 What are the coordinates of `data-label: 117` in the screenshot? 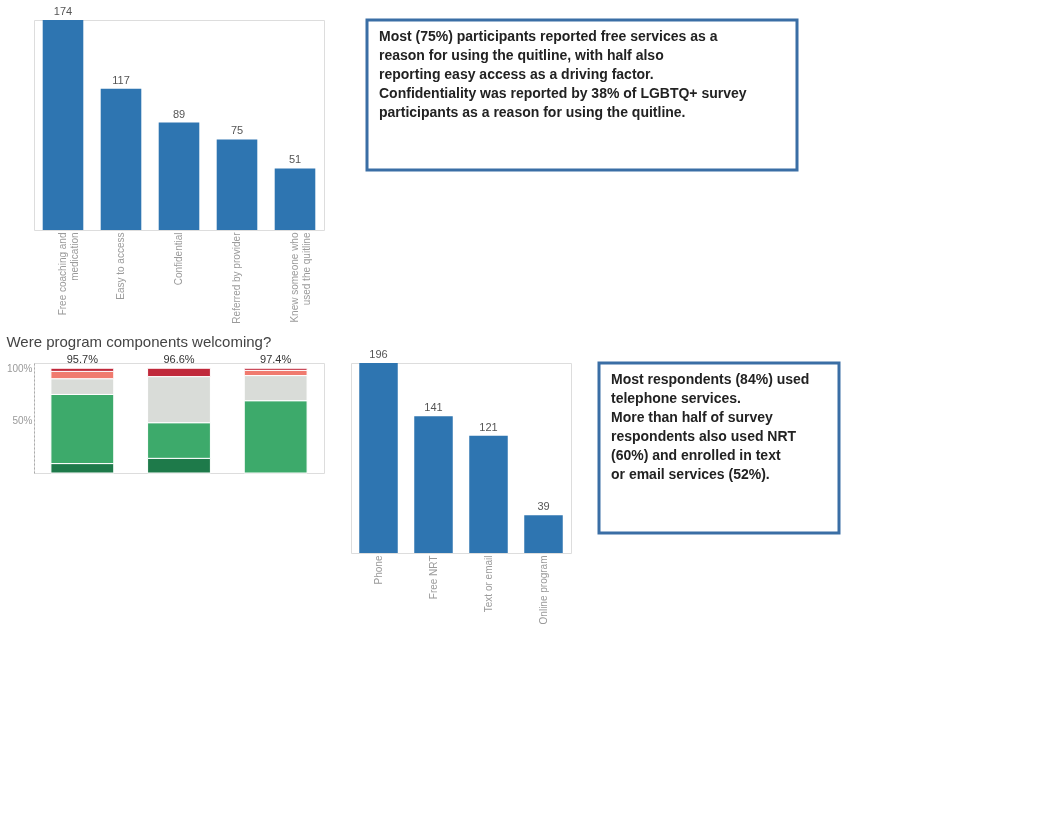 It's located at (121, 79).